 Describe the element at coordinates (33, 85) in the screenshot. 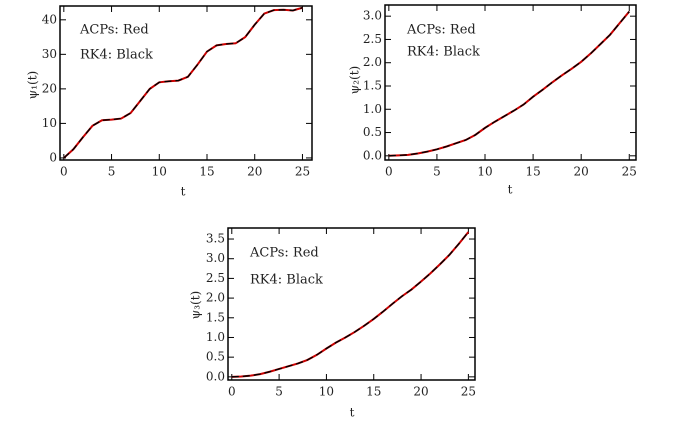

I see `y-axis-label: ψ₁(t)` at that location.